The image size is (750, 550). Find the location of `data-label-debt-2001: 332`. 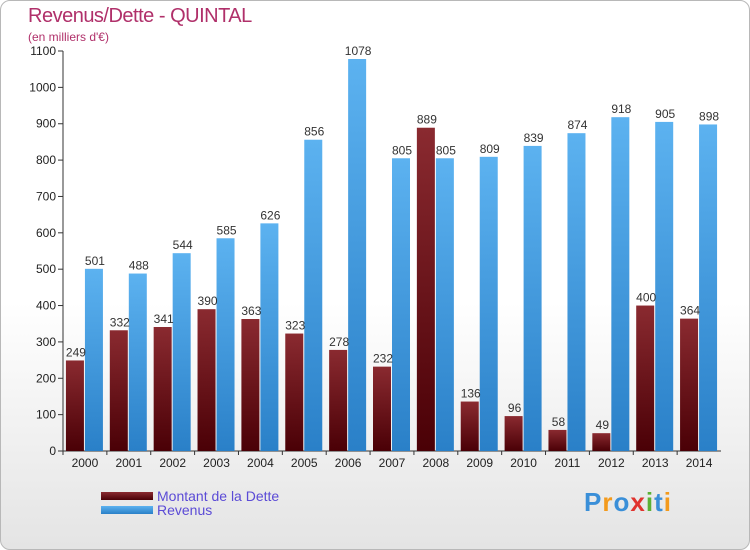

data-label-debt-2001: 332 is located at coordinates (120, 322).